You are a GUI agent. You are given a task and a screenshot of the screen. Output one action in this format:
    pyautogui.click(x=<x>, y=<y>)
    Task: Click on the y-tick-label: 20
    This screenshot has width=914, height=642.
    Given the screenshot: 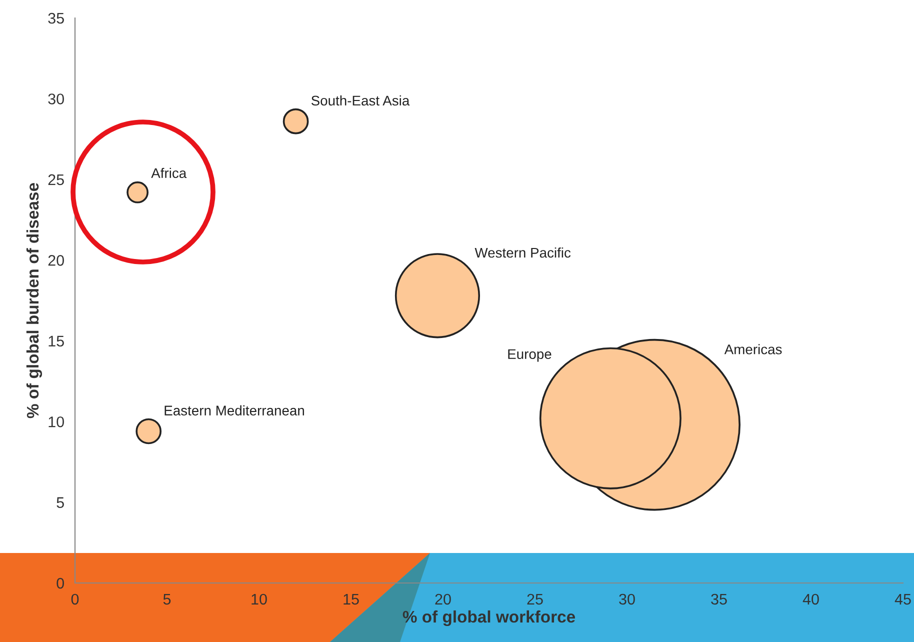 What is the action you would take?
    pyautogui.click(x=56, y=260)
    